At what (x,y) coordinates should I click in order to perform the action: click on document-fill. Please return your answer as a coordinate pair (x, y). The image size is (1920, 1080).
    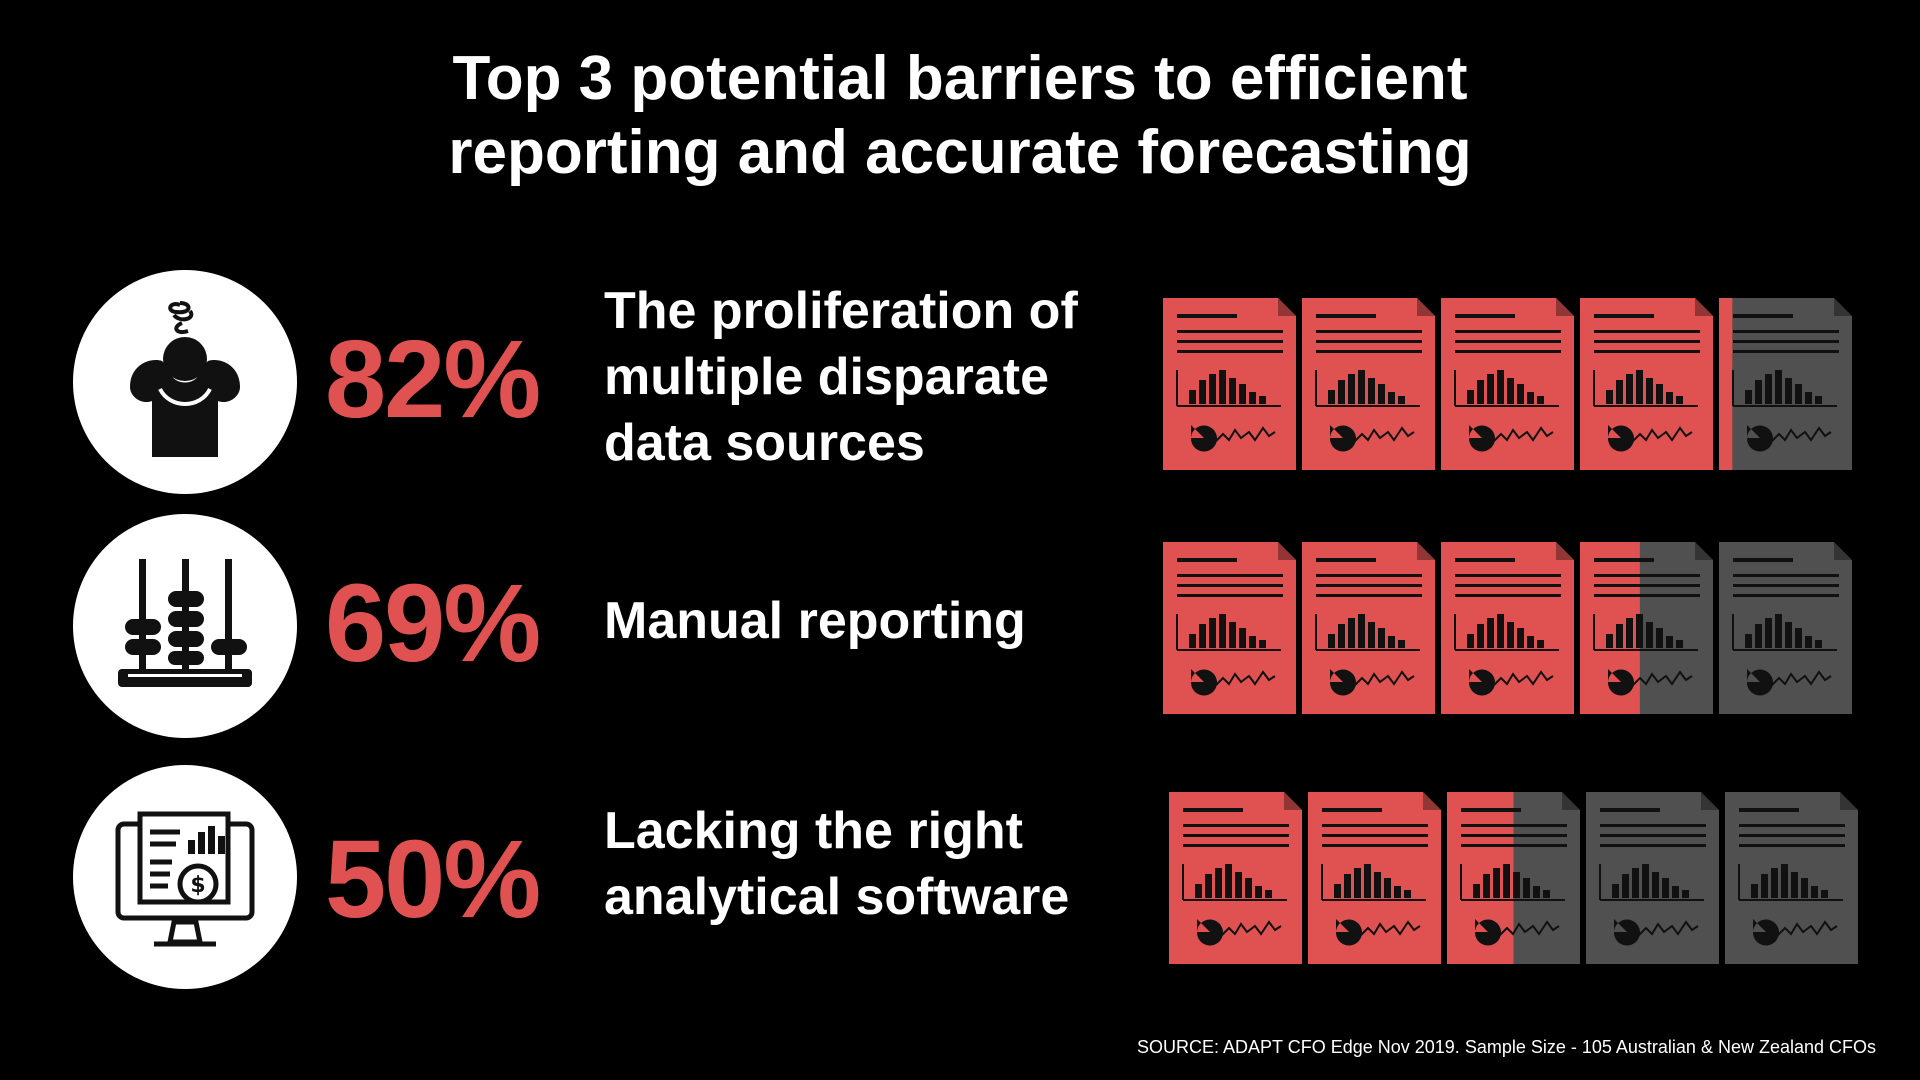
    Looking at the image, I should click on (1726, 384).